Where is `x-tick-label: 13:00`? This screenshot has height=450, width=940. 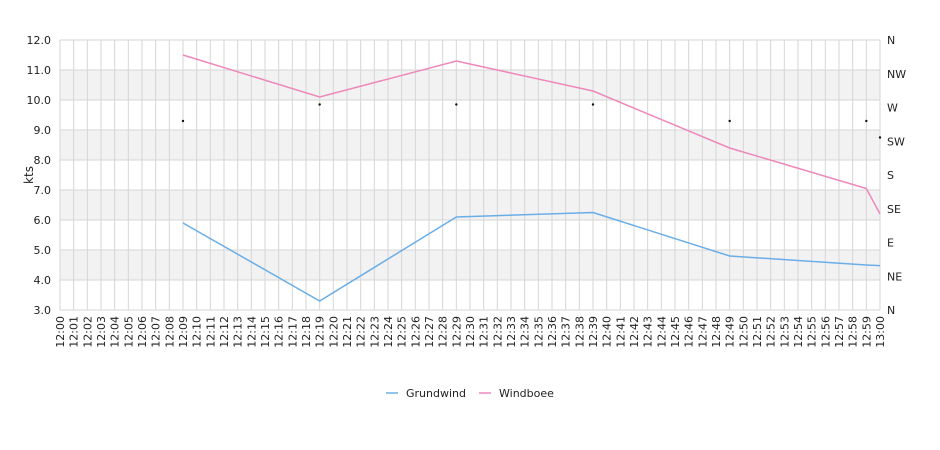 x-tick-label: 13:00 is located at coordinates (880, 332).